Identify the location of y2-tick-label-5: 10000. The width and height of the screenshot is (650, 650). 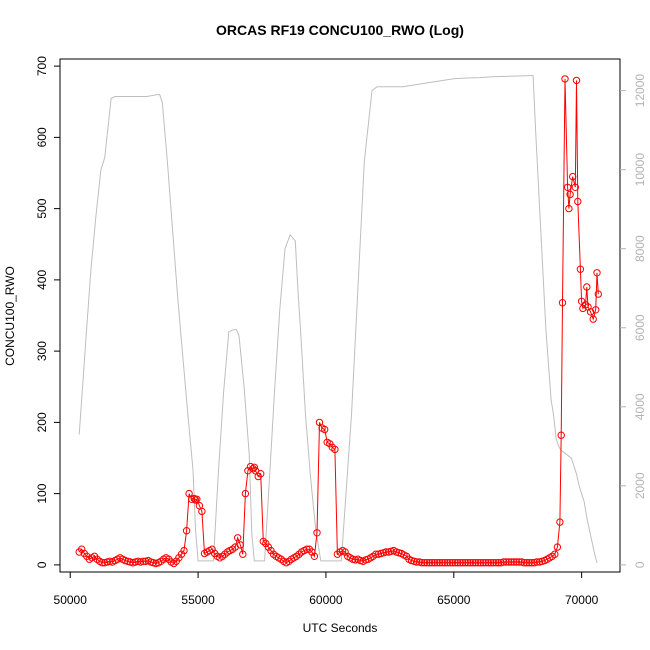
(640, 170).